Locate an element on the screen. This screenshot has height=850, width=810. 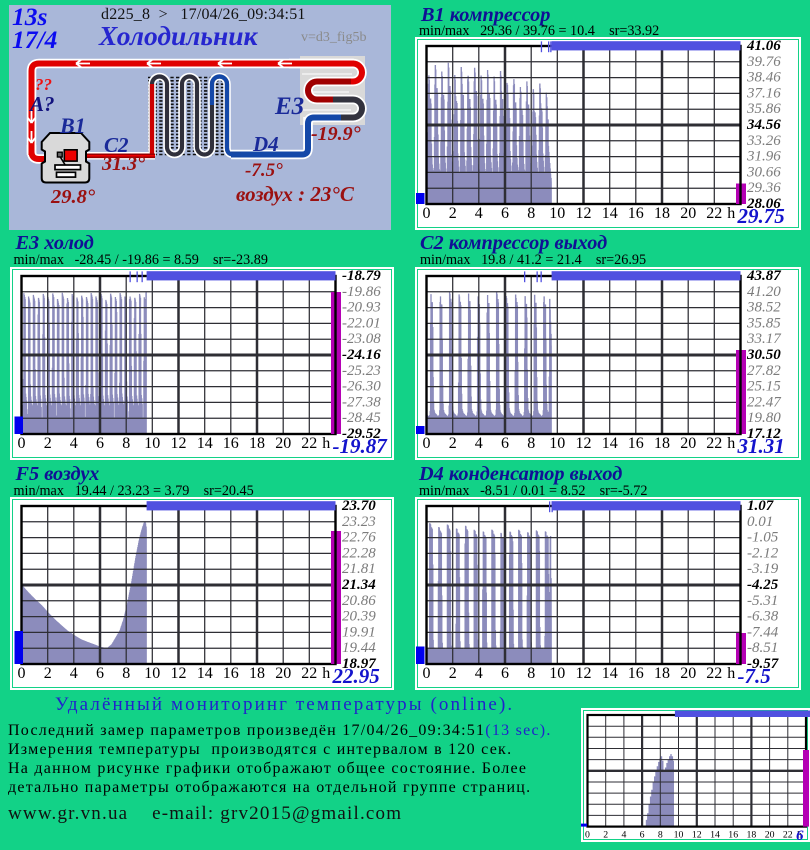
svg-text: 28.06 is located at coordinates (763, 204).